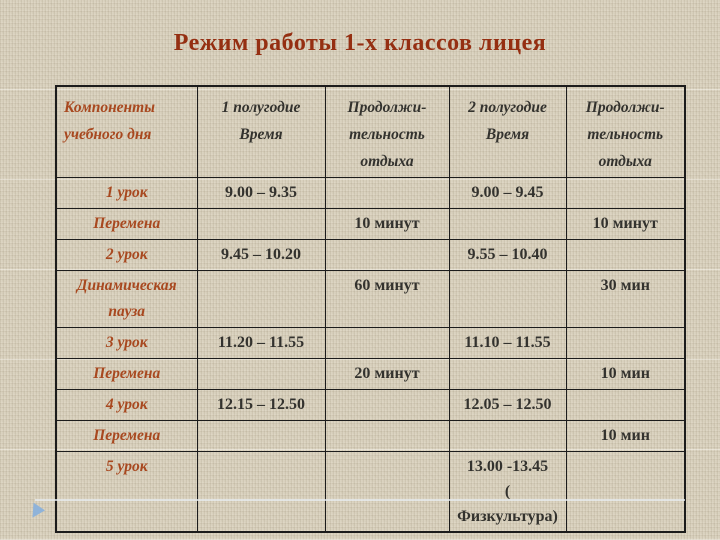 Image resolution: width=720 pixels, height=540 pixels. I want to click on cell-sem1-rest: 20 минут, so click(387, 374).